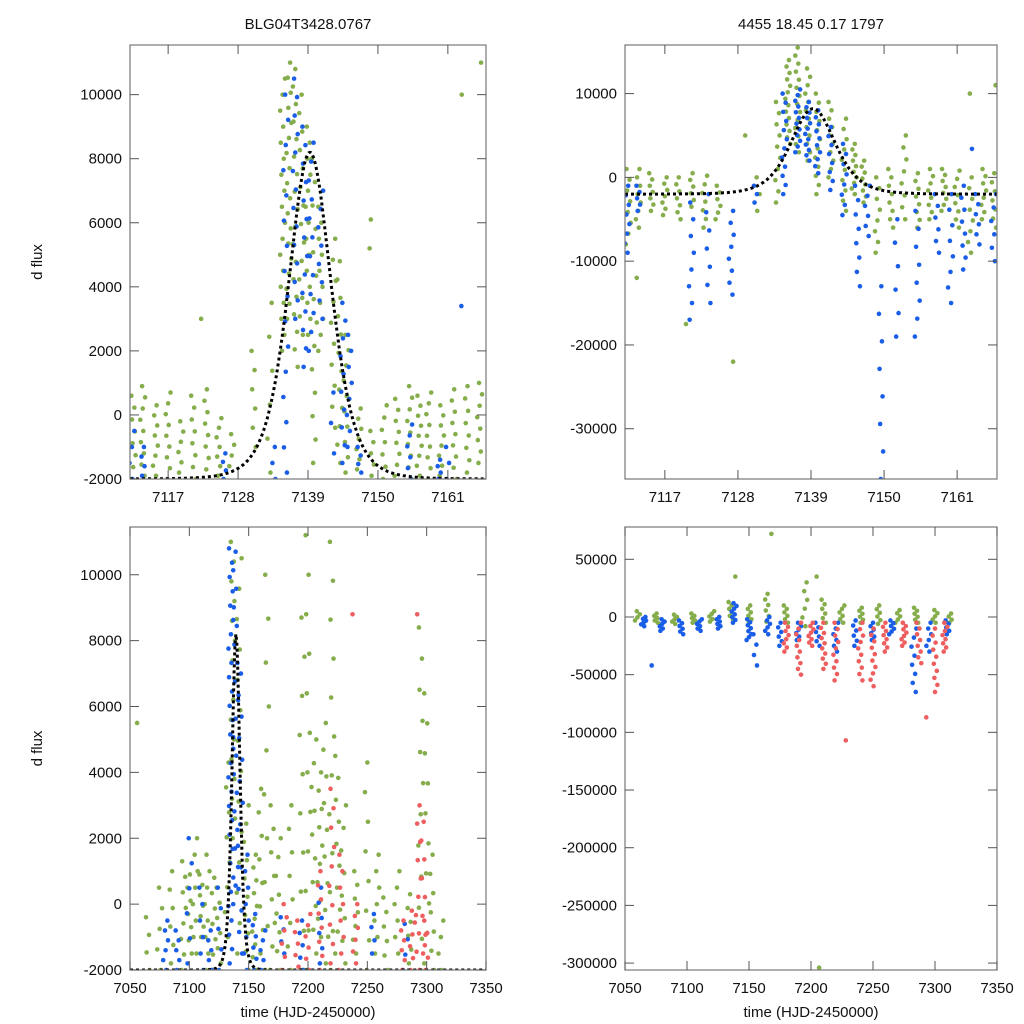 The image size is (1024, 1024). I want to click on panel-title: 4455 18.45 0.17 1797, so click(811, 24).